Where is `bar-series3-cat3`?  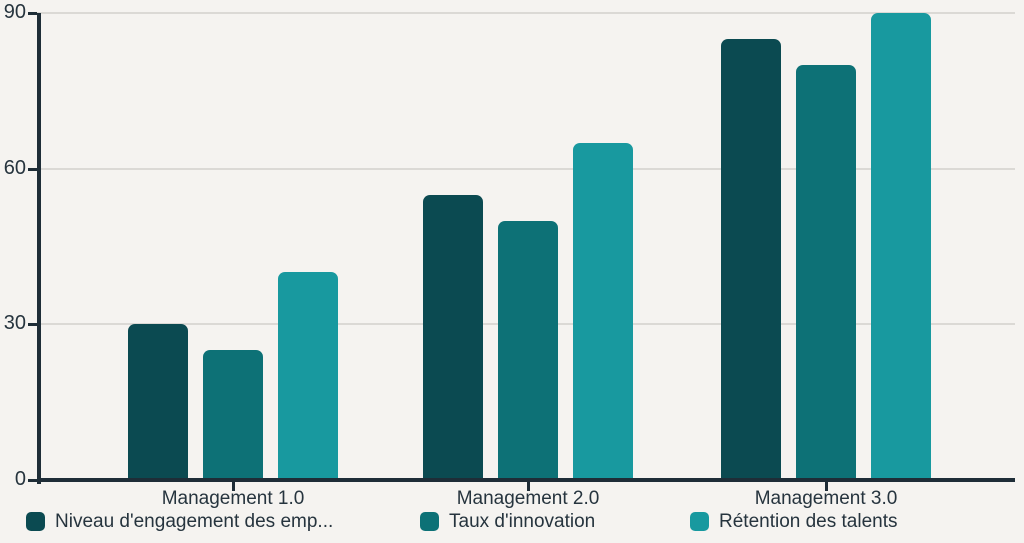
bar-series3-cat3 is located at coordinates (901, 246).